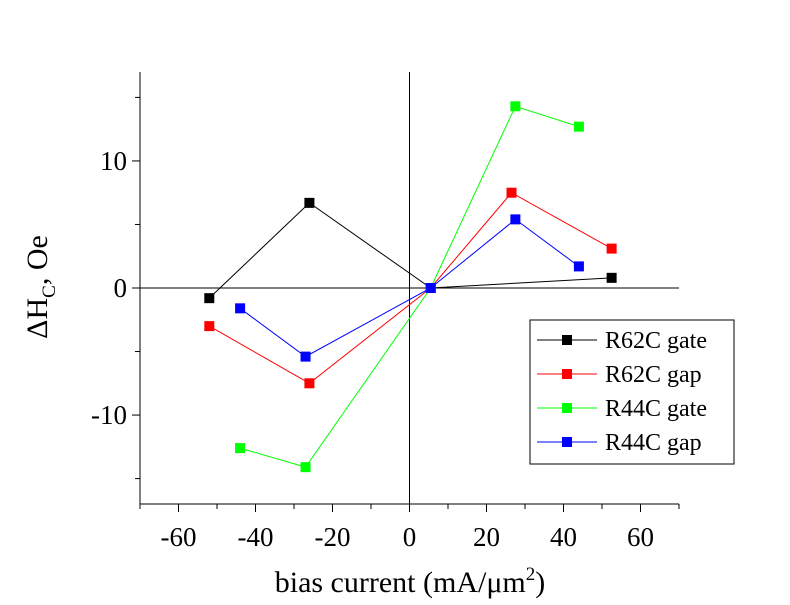 The width and height of the screenshot is (790, 605). What do you see at coordinates (121, 288) in the screenshot?
I see `y-tick-label: 0` at bounding box center [121, 288].